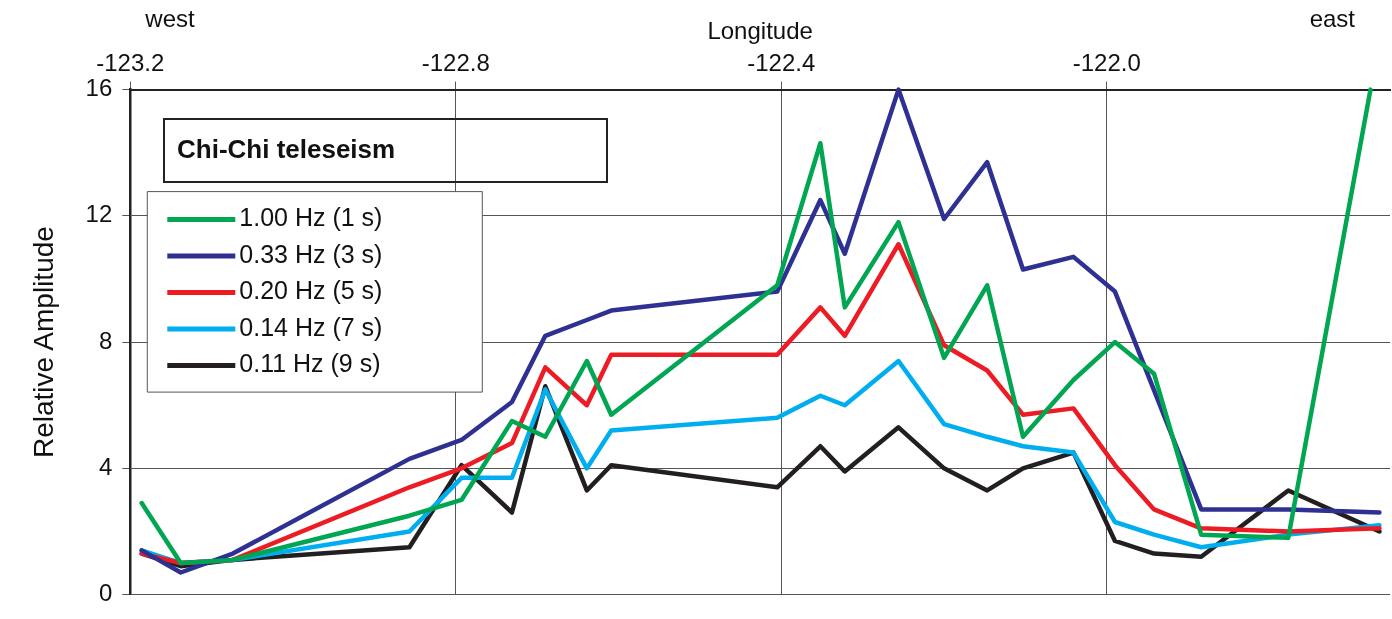 This screenshot has height=619, width=1392. Describe the element at coordinates (105, 340) in the screenshot. I see `y-tick-label: 8` at that location.